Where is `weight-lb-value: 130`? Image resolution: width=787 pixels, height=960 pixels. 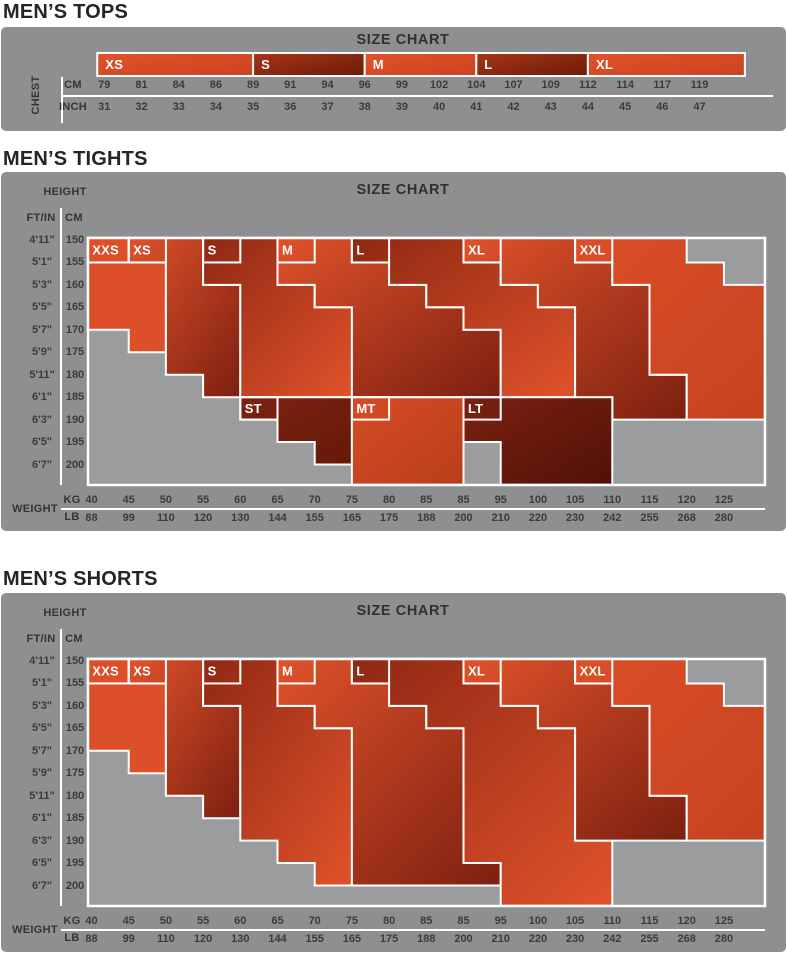 weight-lb-value: 130 is located at coordinates (240, 517).